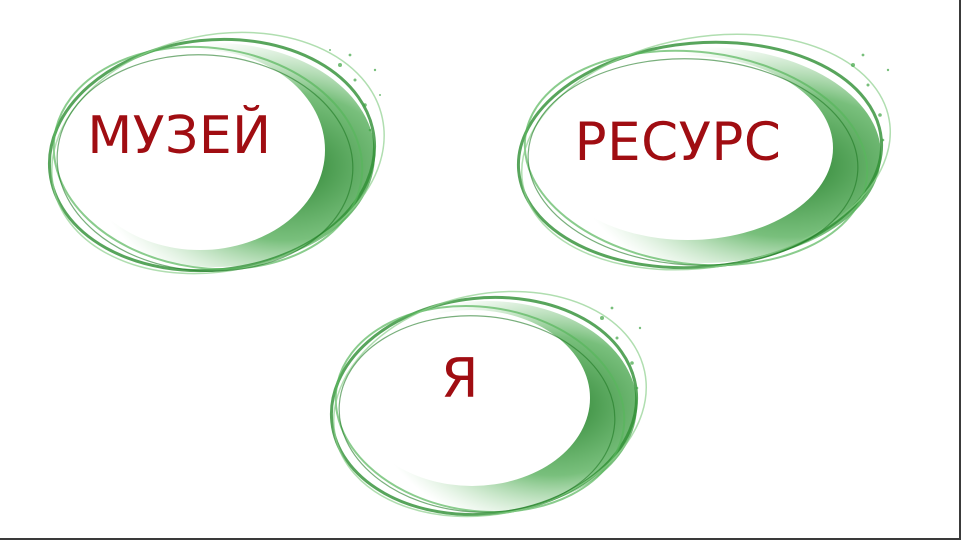  I want to click on word-resource: РЕСУРС, so click(678, 142).